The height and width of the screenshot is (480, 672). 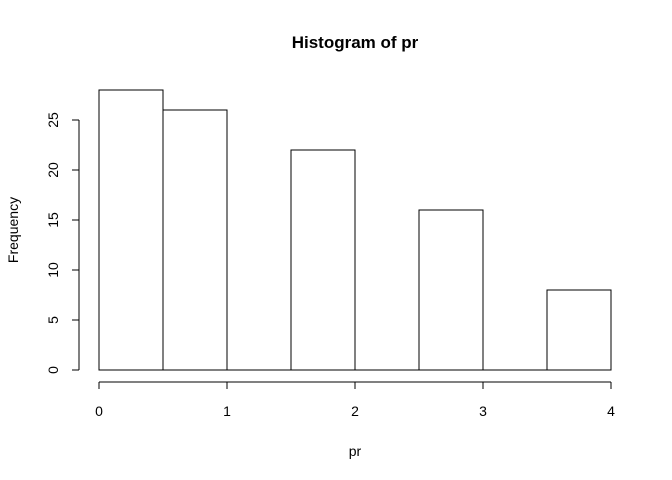 I want to click on x-tick-label-2: 2, so click(x=355, y=411).